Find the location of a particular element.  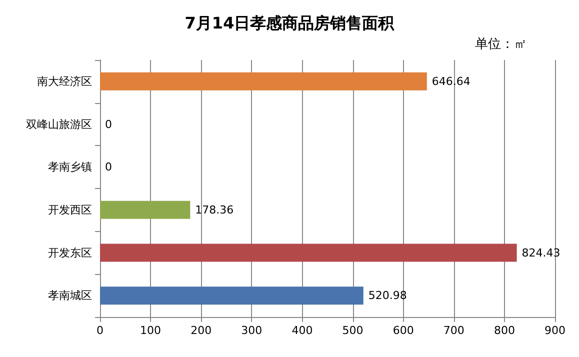

x-tick-label: 900 is located at coordinates (555, 330).